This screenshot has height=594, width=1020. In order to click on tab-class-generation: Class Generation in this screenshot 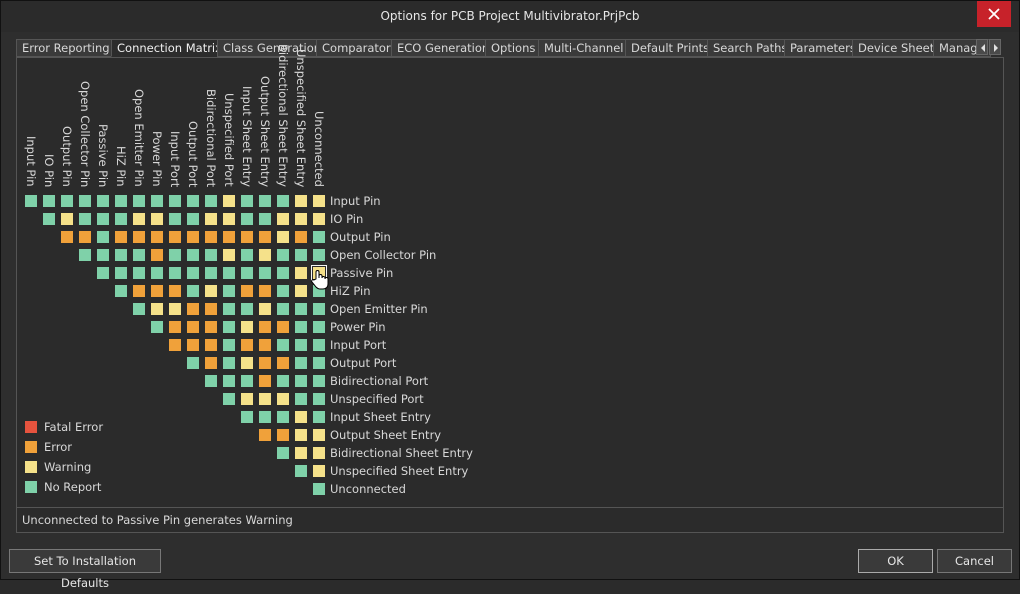, I will do `click(267, 48)`.